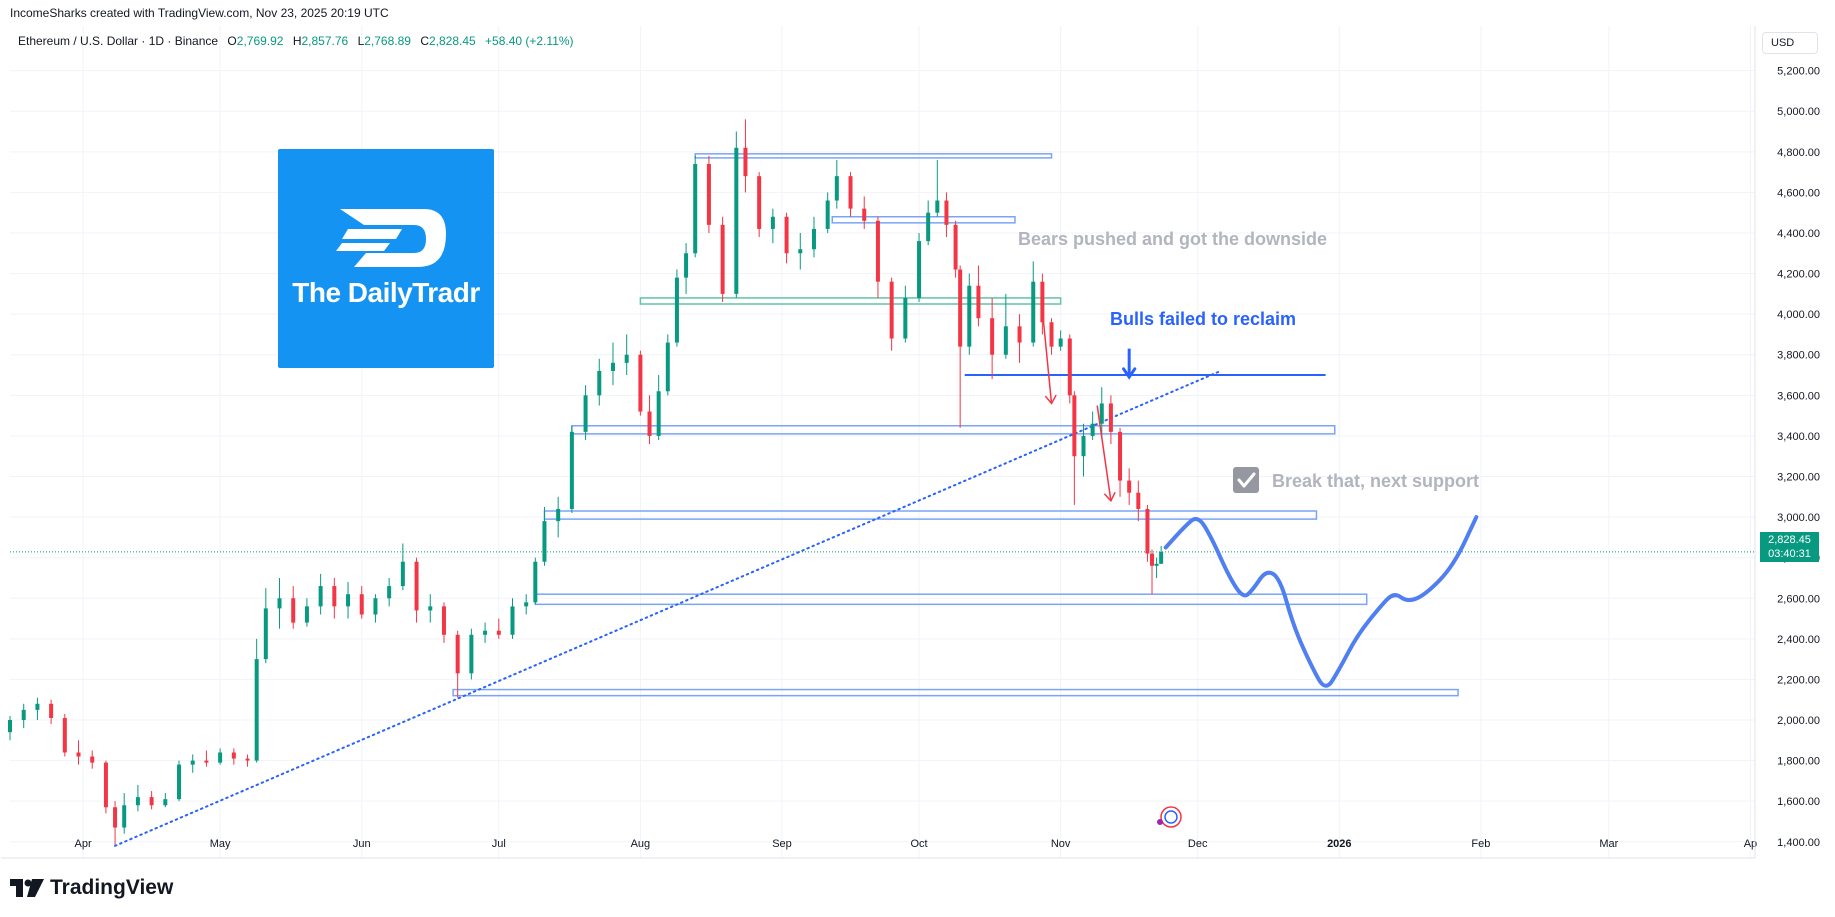 The height and width of the screenshot is (917, 1835). I want to click on time-axis: Apr May Jun Jul Aug Sep Oct Nov Dec 2026 Feb Mar Ap, so click(916, 844).